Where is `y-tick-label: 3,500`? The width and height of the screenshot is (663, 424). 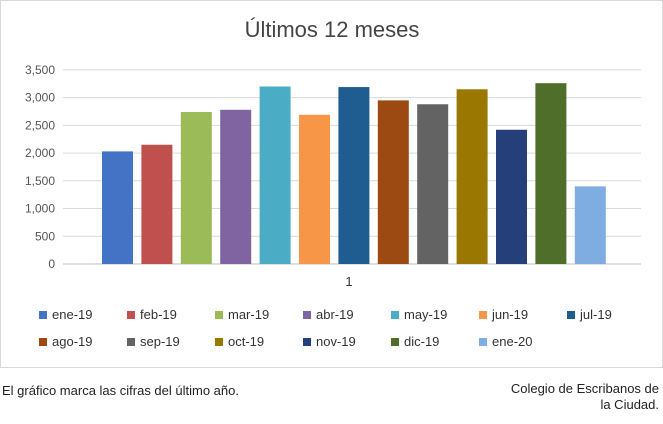 y-tick-label: 3,500 is located at coordinates (40, 70).